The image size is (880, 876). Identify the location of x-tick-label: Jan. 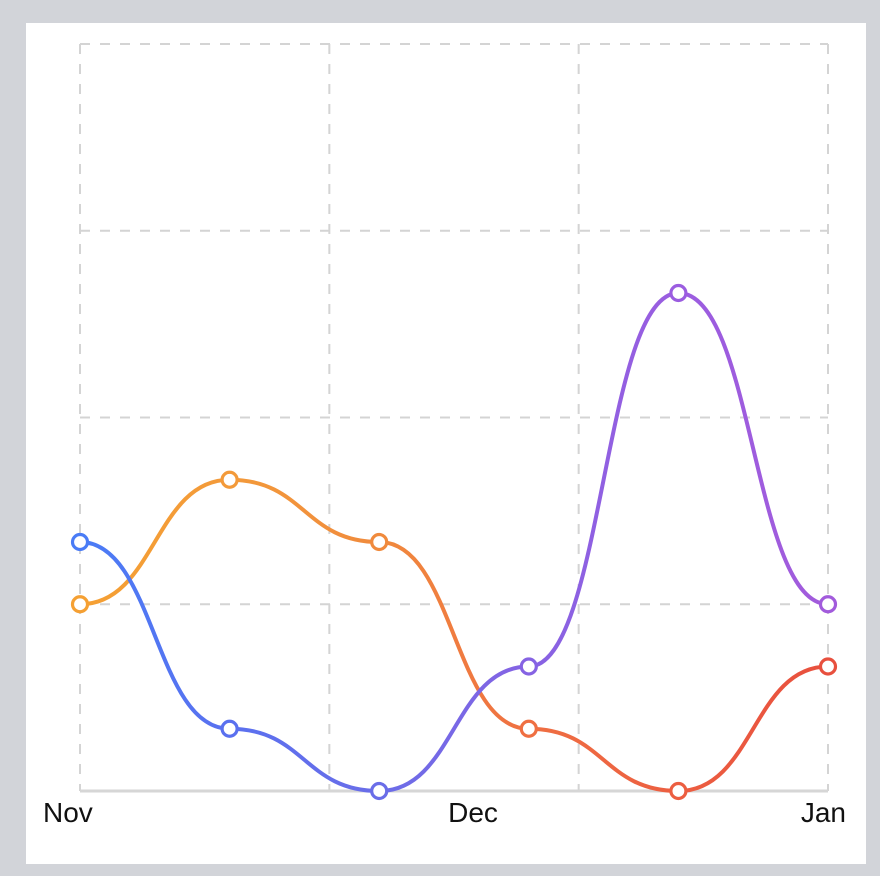
(823, 812).